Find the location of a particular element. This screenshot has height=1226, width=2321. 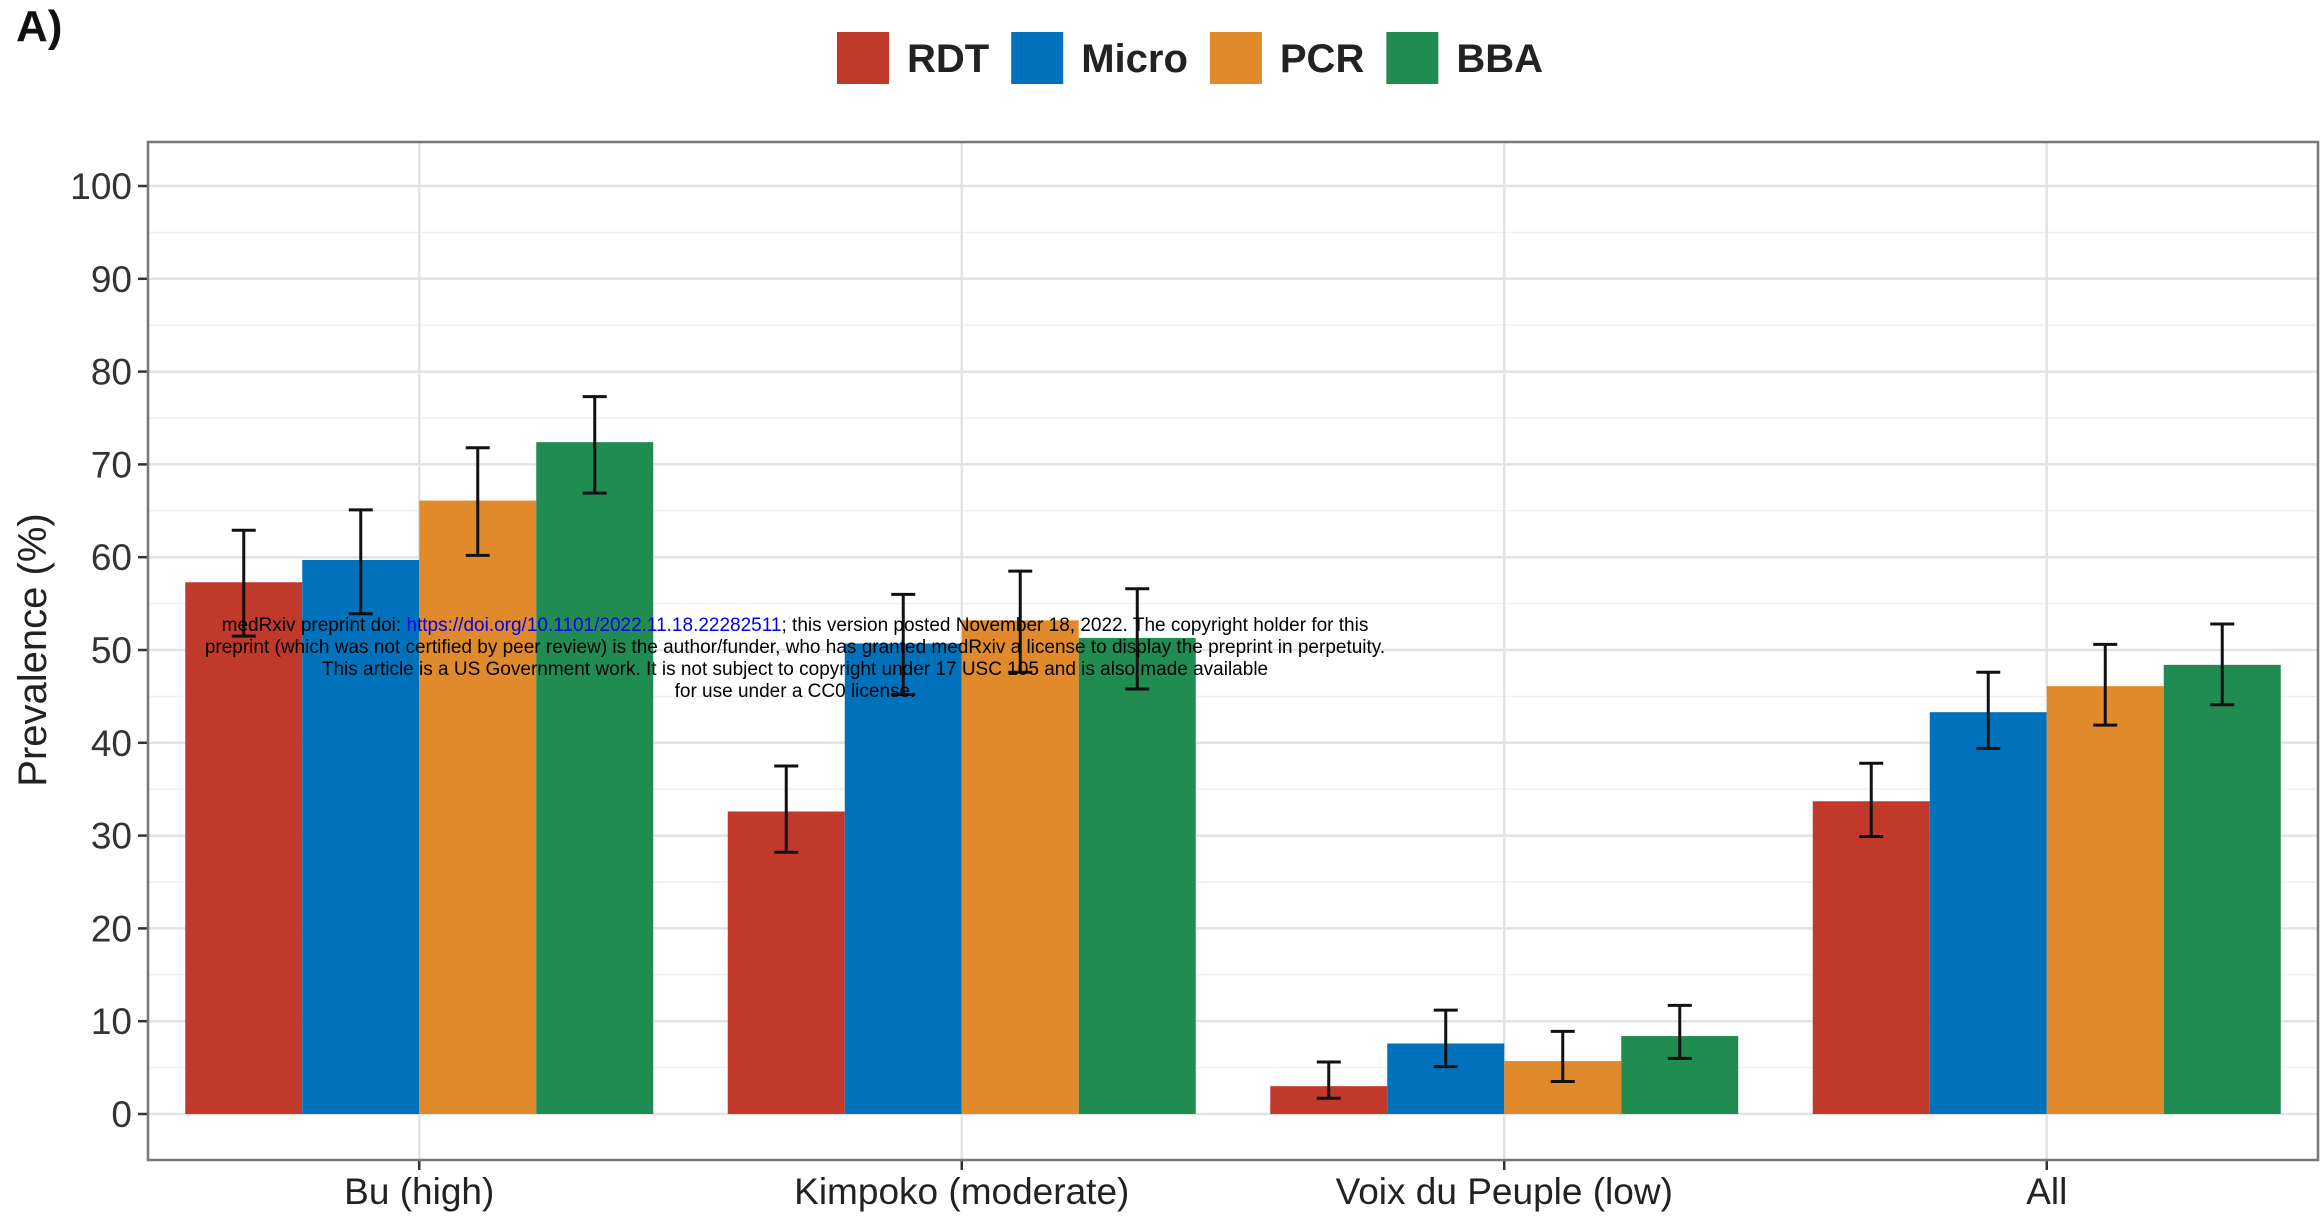

watermark-line-1-prefix: medRxiv preprint doi: is located at coordinates (314, 625).